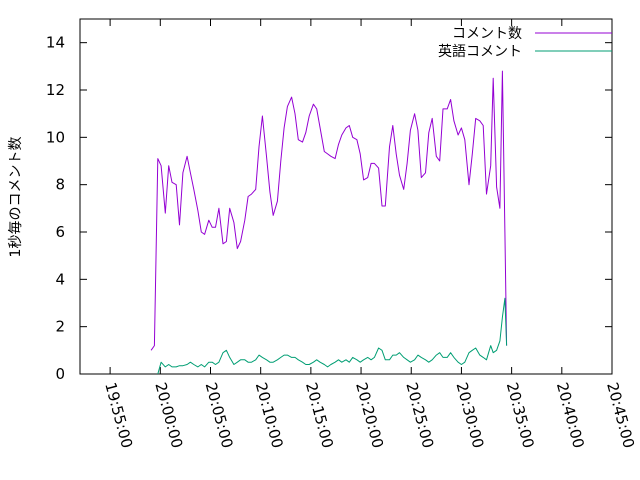 The image size is (640, 480). Describe the element at coordinates (55, 90) in the screenshot. I see `y-tick-label: 12` at that location.